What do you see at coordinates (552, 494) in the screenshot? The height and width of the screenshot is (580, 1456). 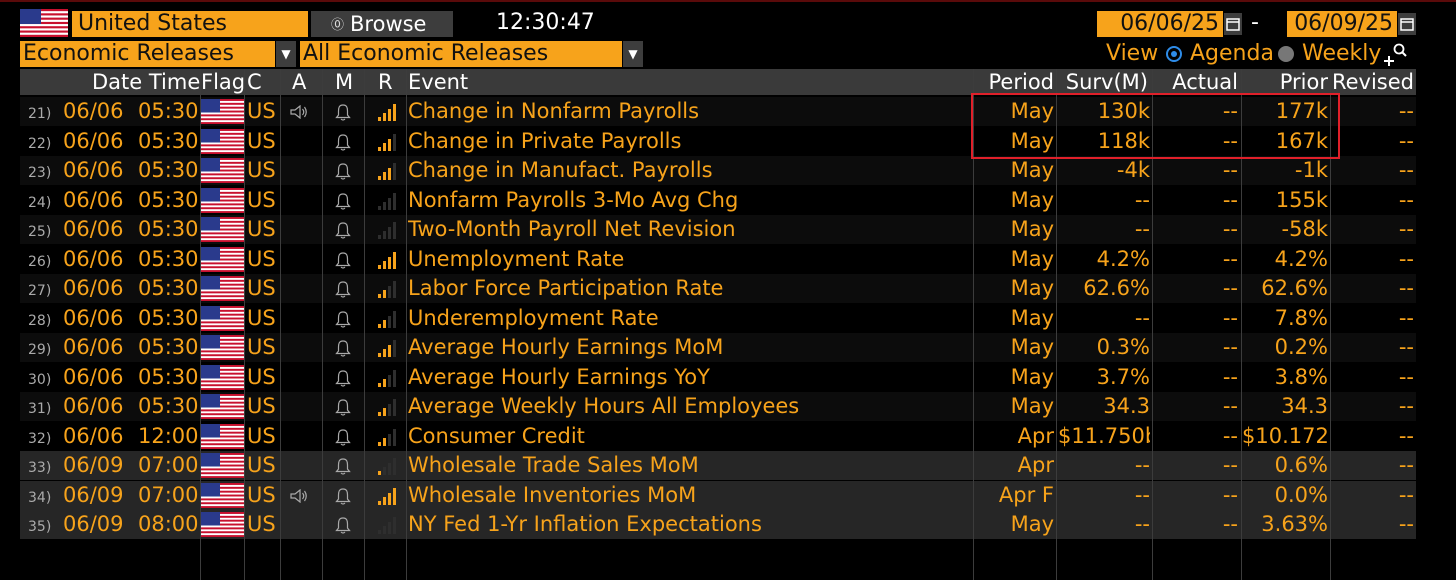 I see `event-name: Wholesale Inventories MoM` at bounding box center [552, 494].